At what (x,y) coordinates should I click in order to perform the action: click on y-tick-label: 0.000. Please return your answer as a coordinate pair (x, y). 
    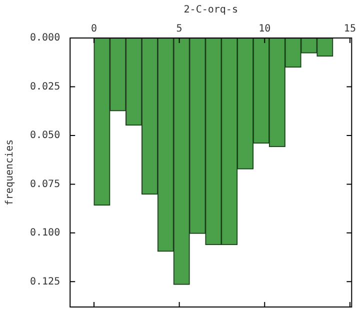
    Looking at the image, I should click on (45, 38).